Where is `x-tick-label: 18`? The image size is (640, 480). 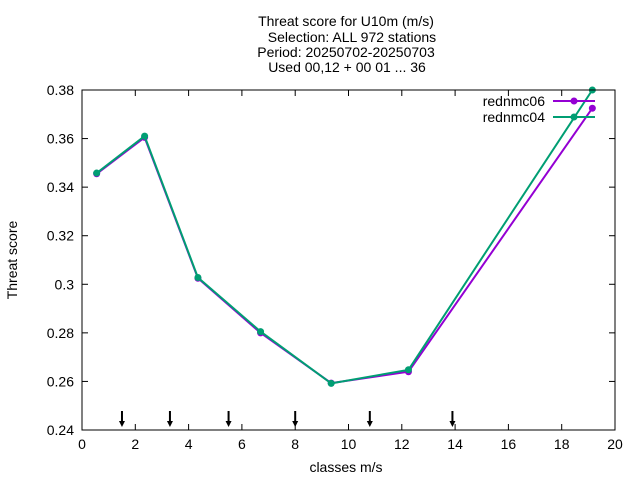 x-tick-label: 18 is located at coordinates (562, 444).